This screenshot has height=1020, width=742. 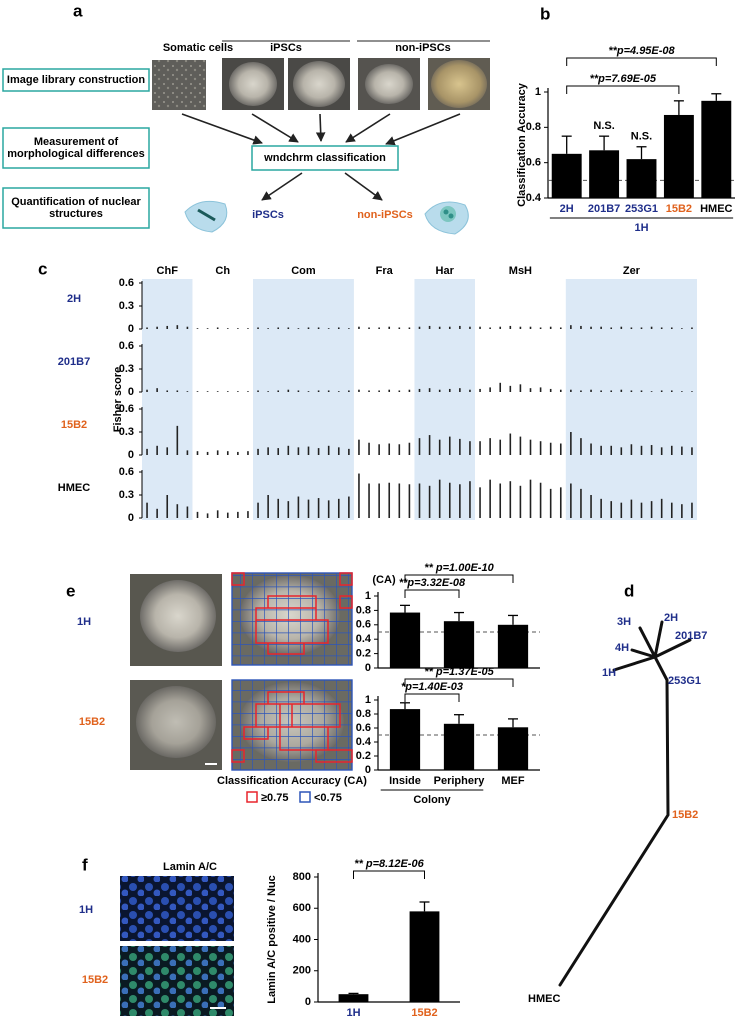 I want to click on group-label: Zer, so click(x=632, y=271).